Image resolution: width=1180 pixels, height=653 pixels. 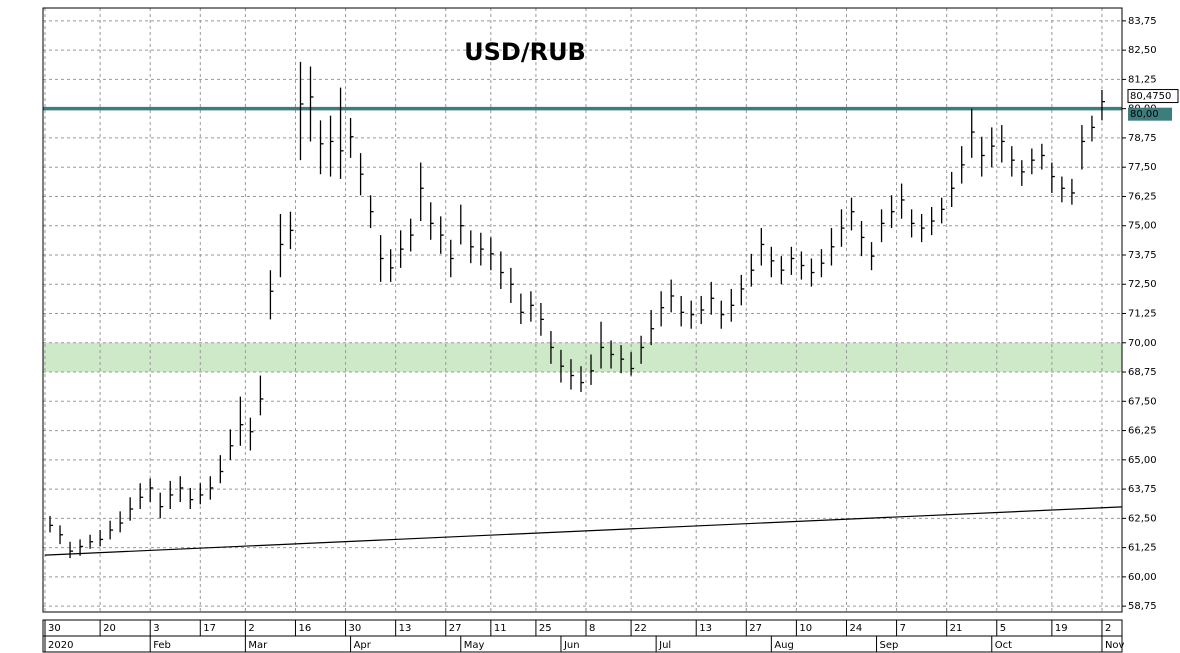 What do you see at coordinates (1142, 489) in the screenshot?
I see `y-tick-label: 63,75` at bounding box center [1142, 489].